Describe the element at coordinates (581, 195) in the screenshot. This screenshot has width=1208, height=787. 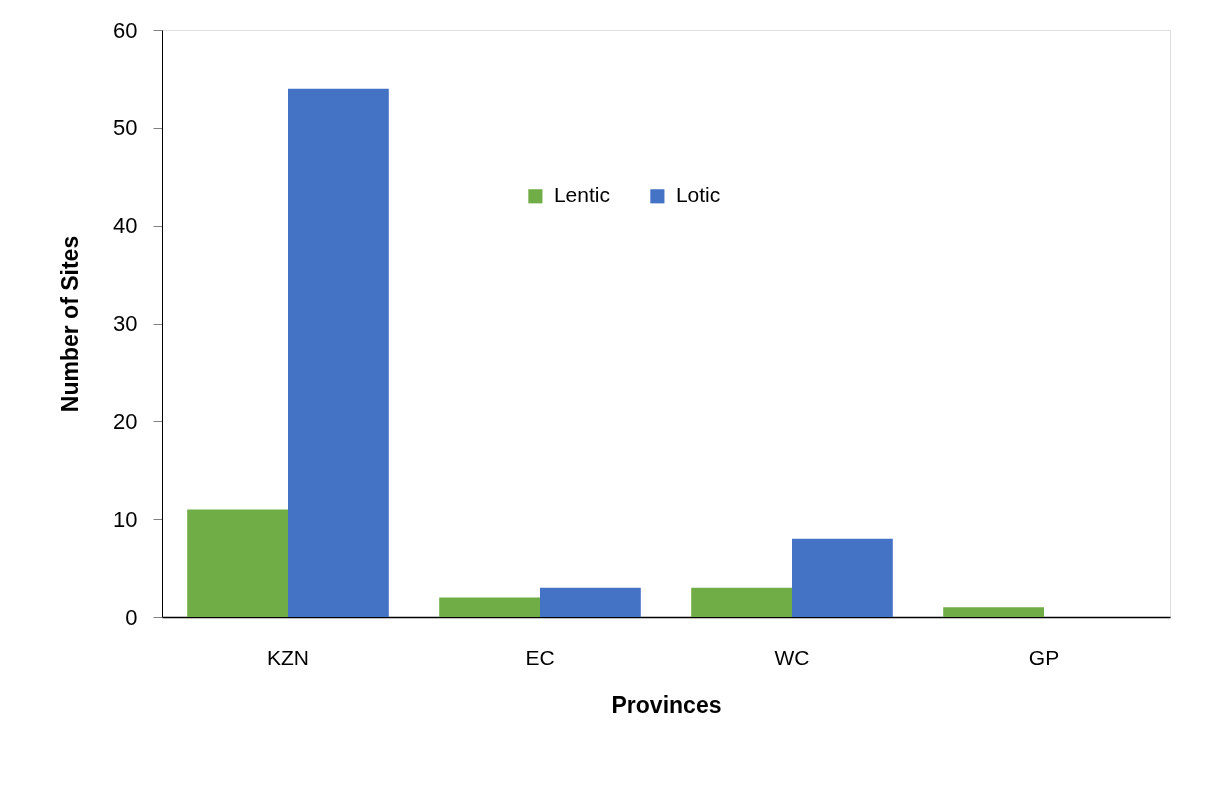
I see `legend-label: Lentic` at that location.